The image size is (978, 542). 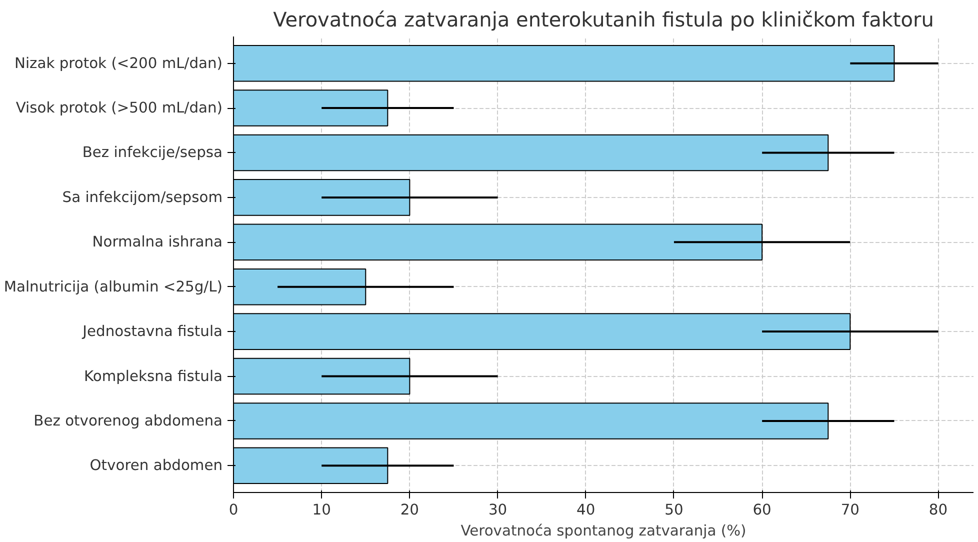 I want to click on chart-title: Verovatnoća zatvaranja enterokutanih fistula po kliničkom faktoru, so click(x=603, y=20).